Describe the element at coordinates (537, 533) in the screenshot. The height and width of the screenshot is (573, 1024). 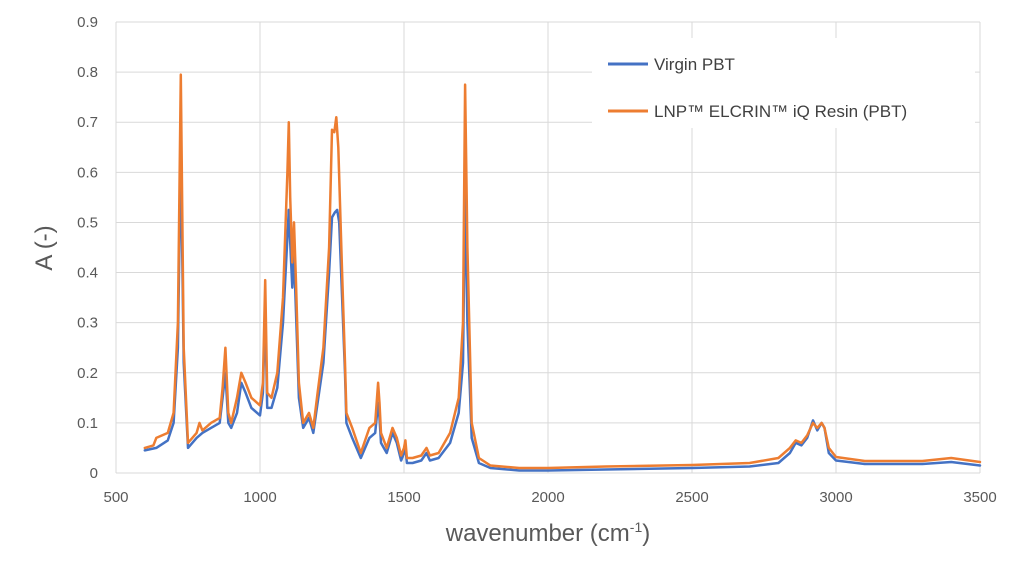
I see `x-axis-title-main: wavenumber (cm` at that location.